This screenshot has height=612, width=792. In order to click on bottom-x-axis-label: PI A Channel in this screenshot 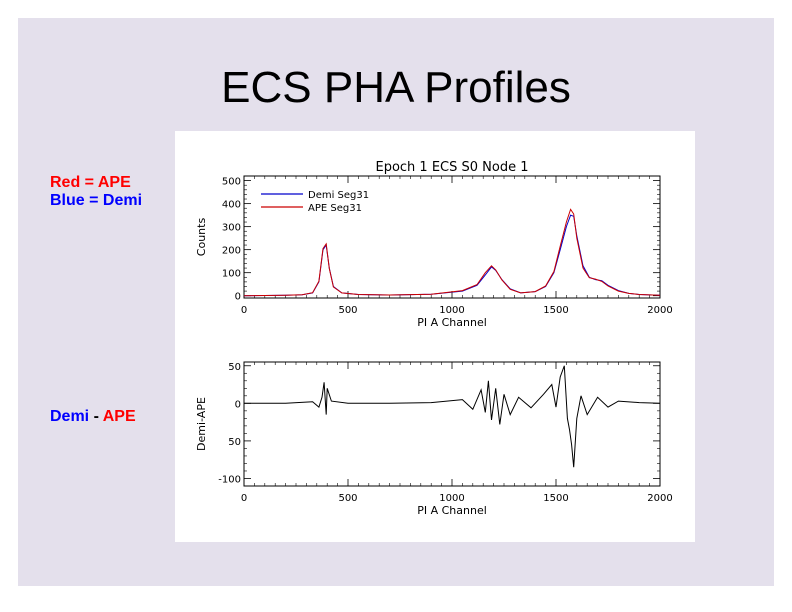, I will do `click(452, 510)`.